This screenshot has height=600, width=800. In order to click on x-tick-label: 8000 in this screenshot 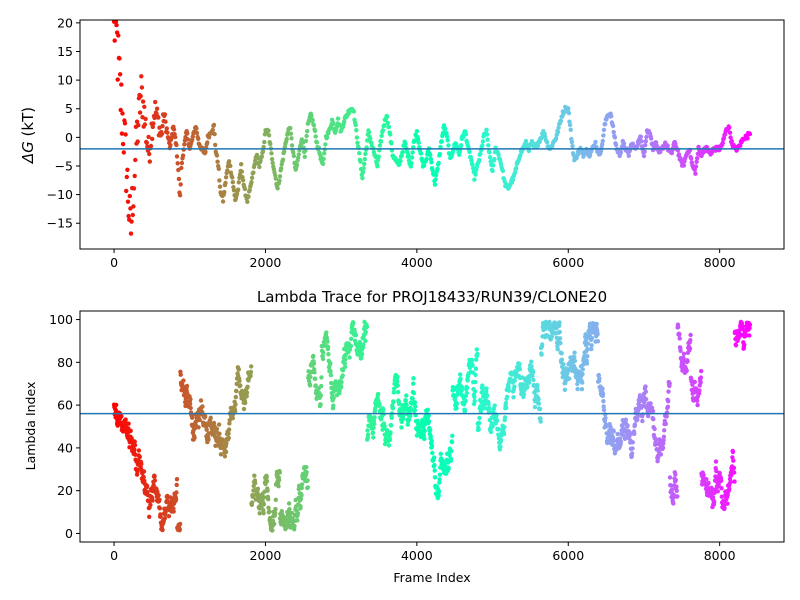, I will do `click(720, 555)`.